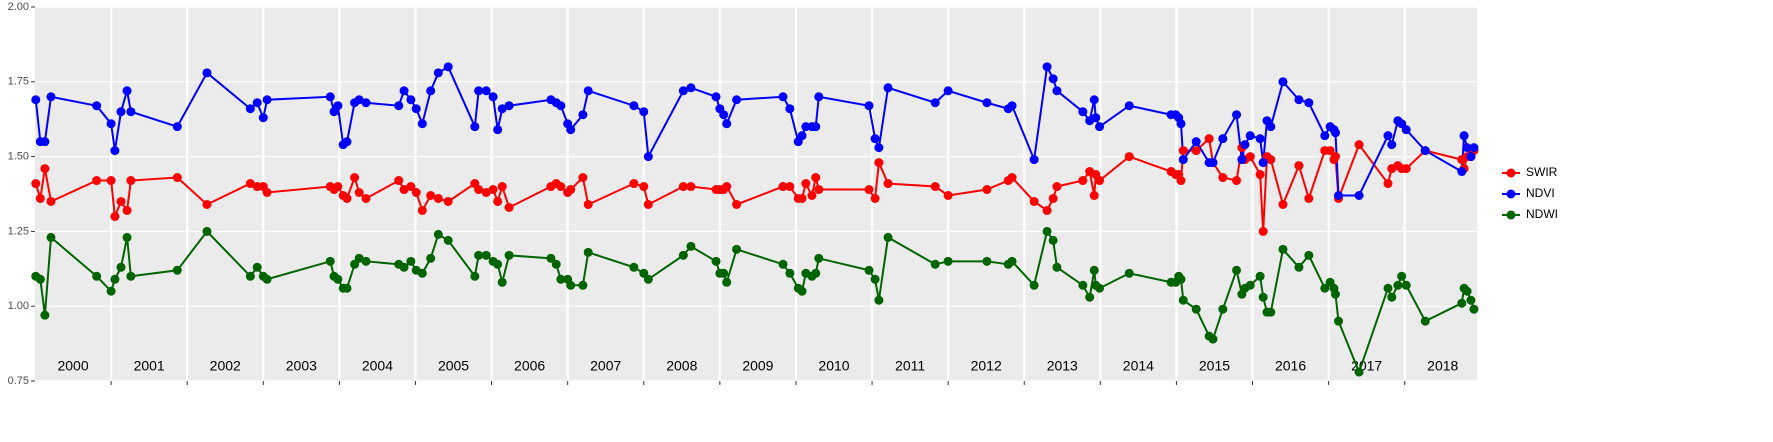 This screenshot has height=442, width=1773. What do you see at coordinates (1442, 366) in the screenshot?
I see `year-label: 2018` at bounding box center [1442, 366].